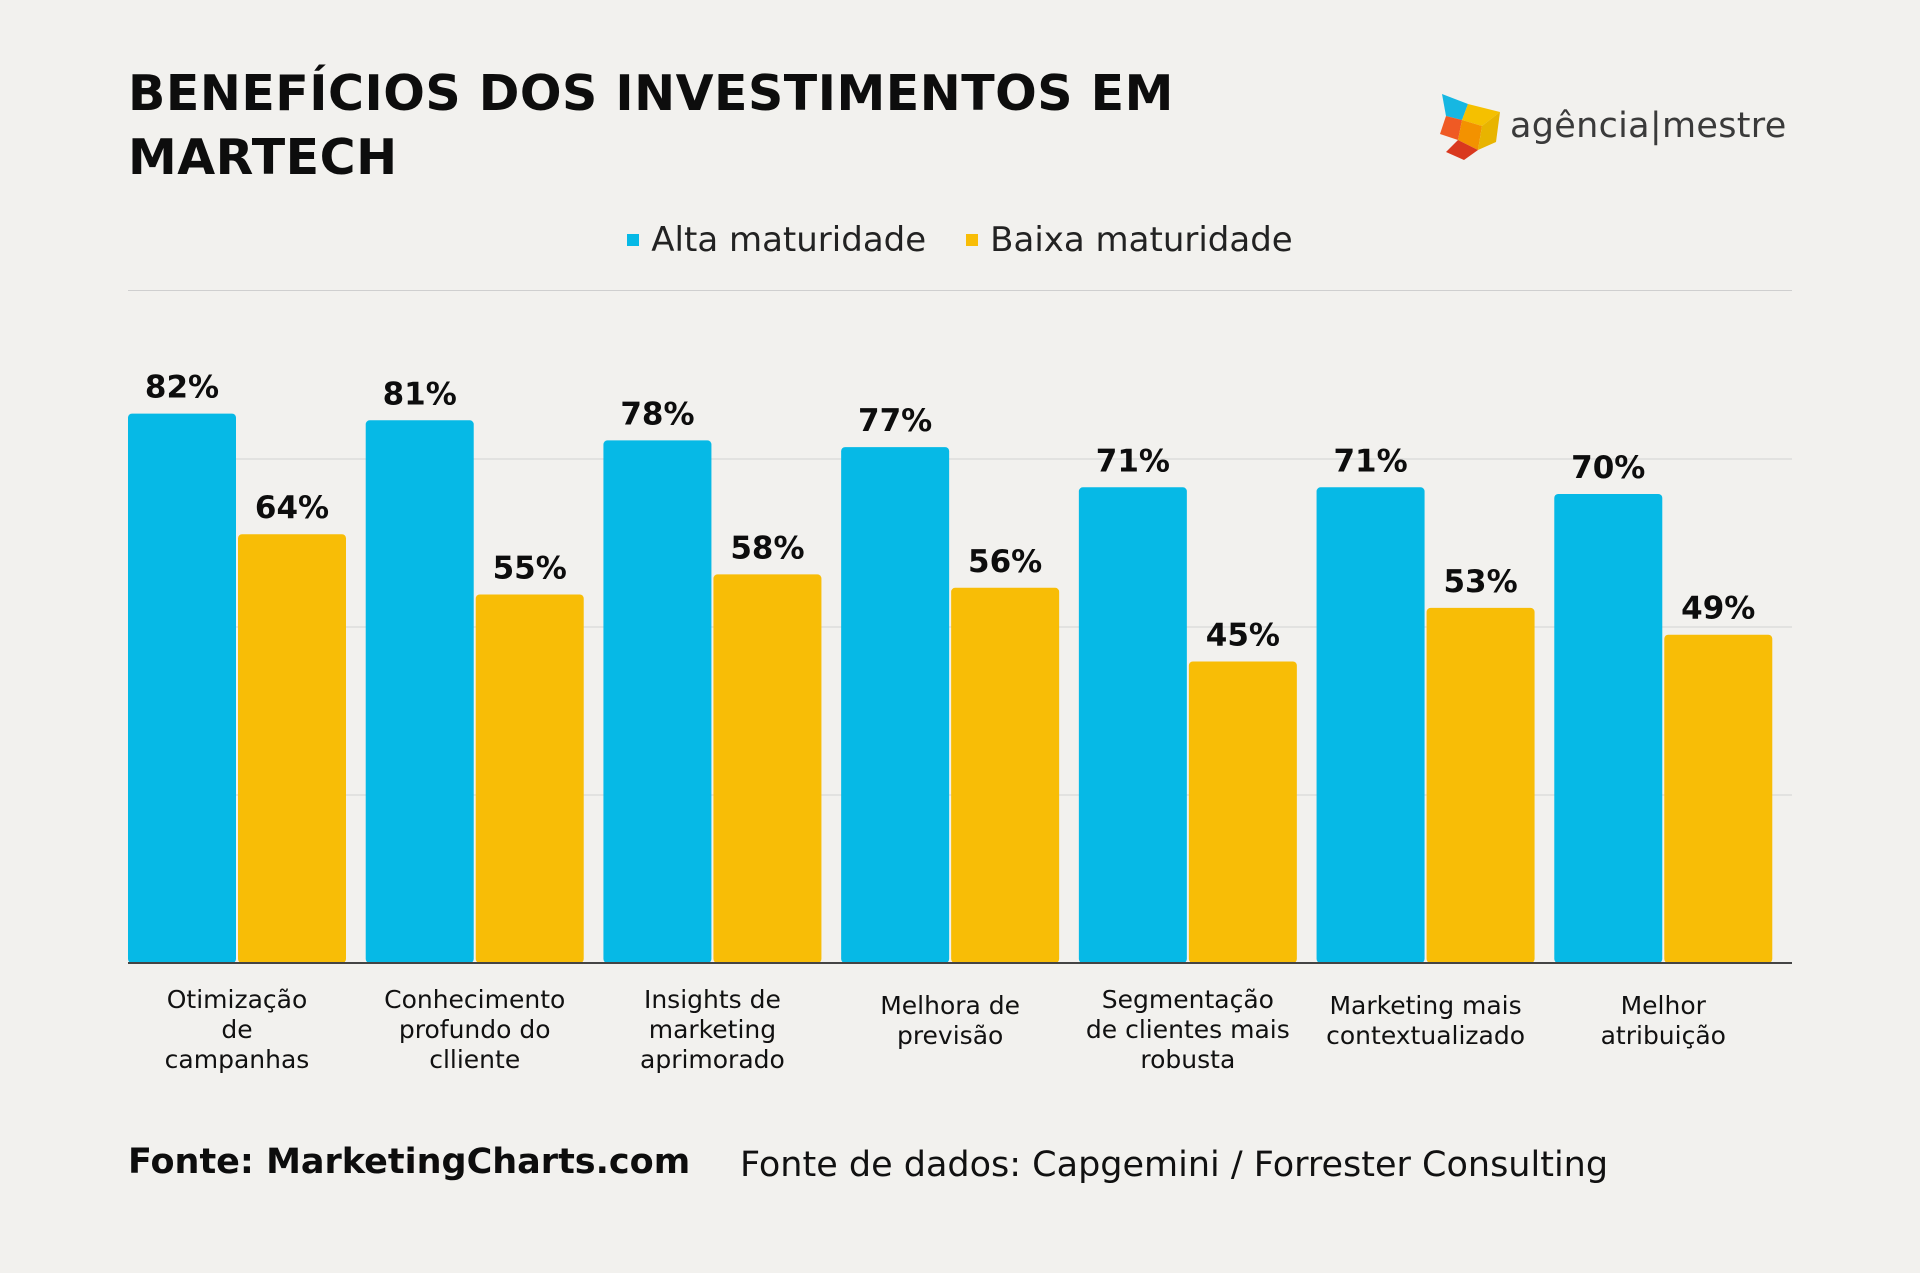 The image size is (1920, 1273). Describe the element at coordinates (1425, 1035) in the screenshot. I see `category-label: contextualizado` at that location.